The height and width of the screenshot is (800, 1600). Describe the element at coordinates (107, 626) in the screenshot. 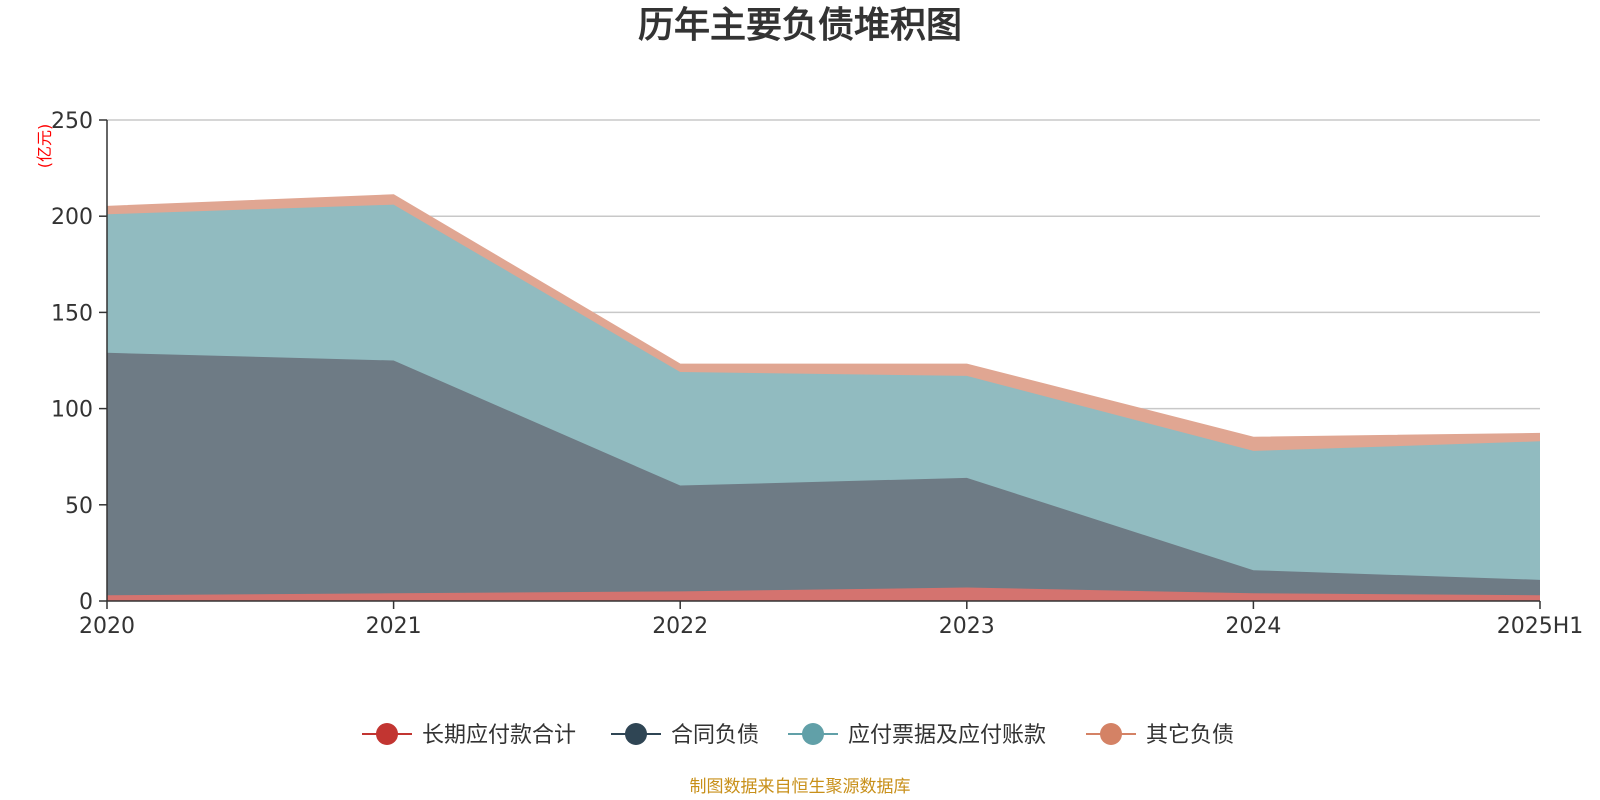

I see `x-tick-label: 2020` at that location.